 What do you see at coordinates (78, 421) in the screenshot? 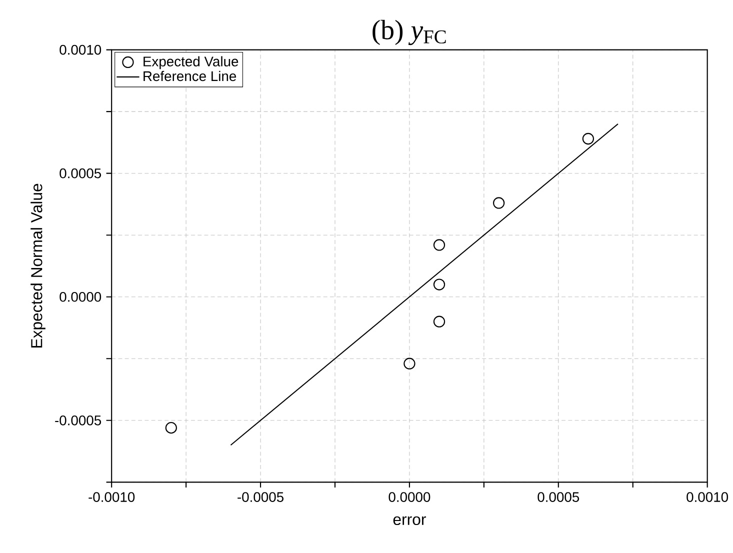
I see `y-tick-label: -0.0005` at bounding box center [78, 421].